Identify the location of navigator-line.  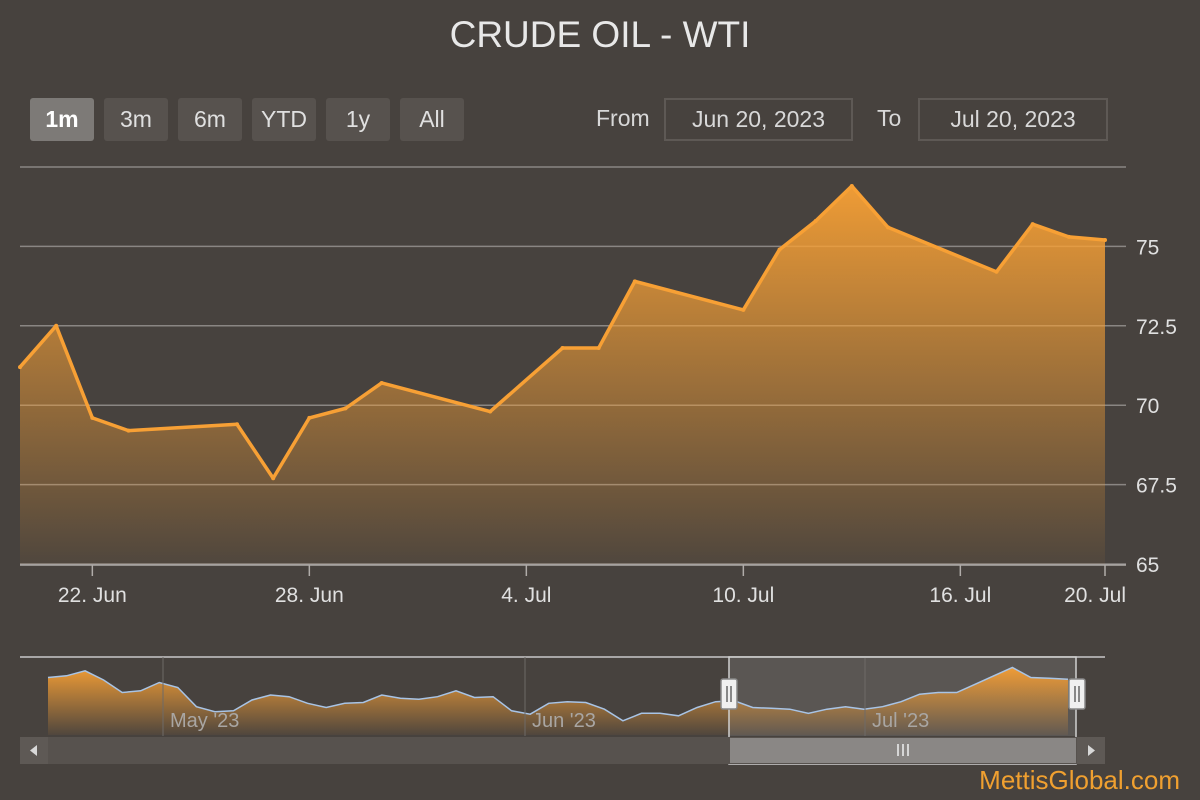
(558, 694).